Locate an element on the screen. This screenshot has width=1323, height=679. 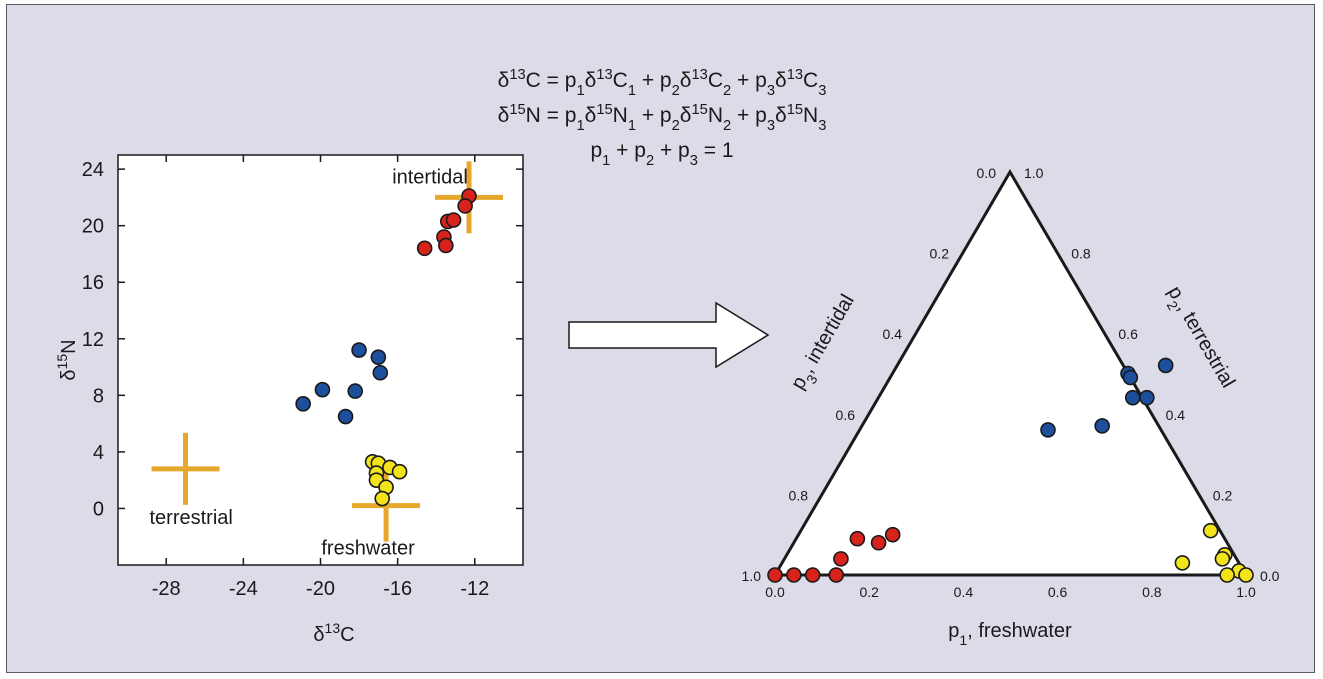
y-tick-label: 24 is located at coordinates (93, 170).